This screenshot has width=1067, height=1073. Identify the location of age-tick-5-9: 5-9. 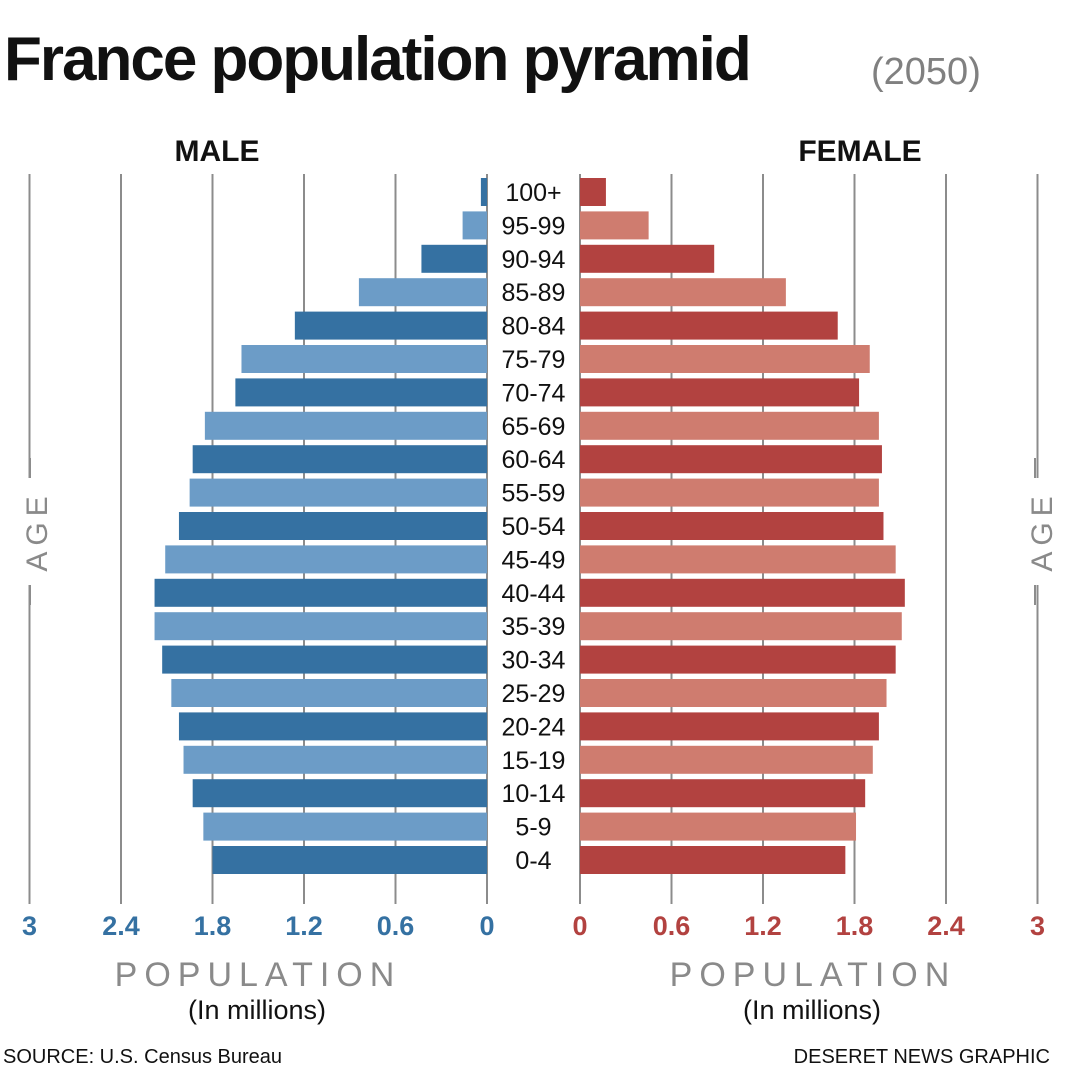
(533, 828).